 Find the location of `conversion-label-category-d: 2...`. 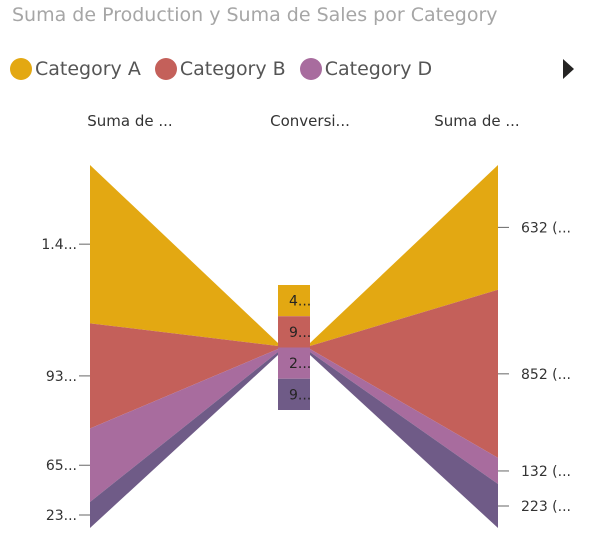

conversion-label-category-d: 2... is located at coordinates (300, 364).